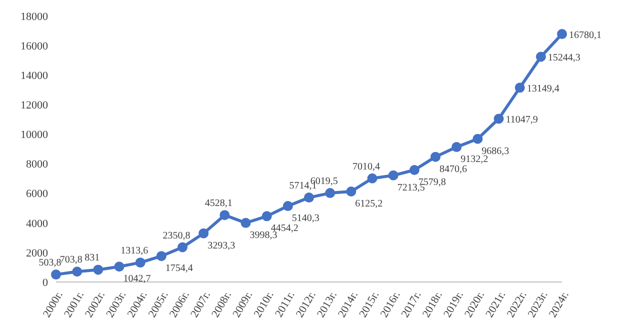 This screenshot has width=624, height=331. What do you see at coordinates (50, 263) in the screenshot?
I see `data-label: 503,8` at bounding box center [50, 263].